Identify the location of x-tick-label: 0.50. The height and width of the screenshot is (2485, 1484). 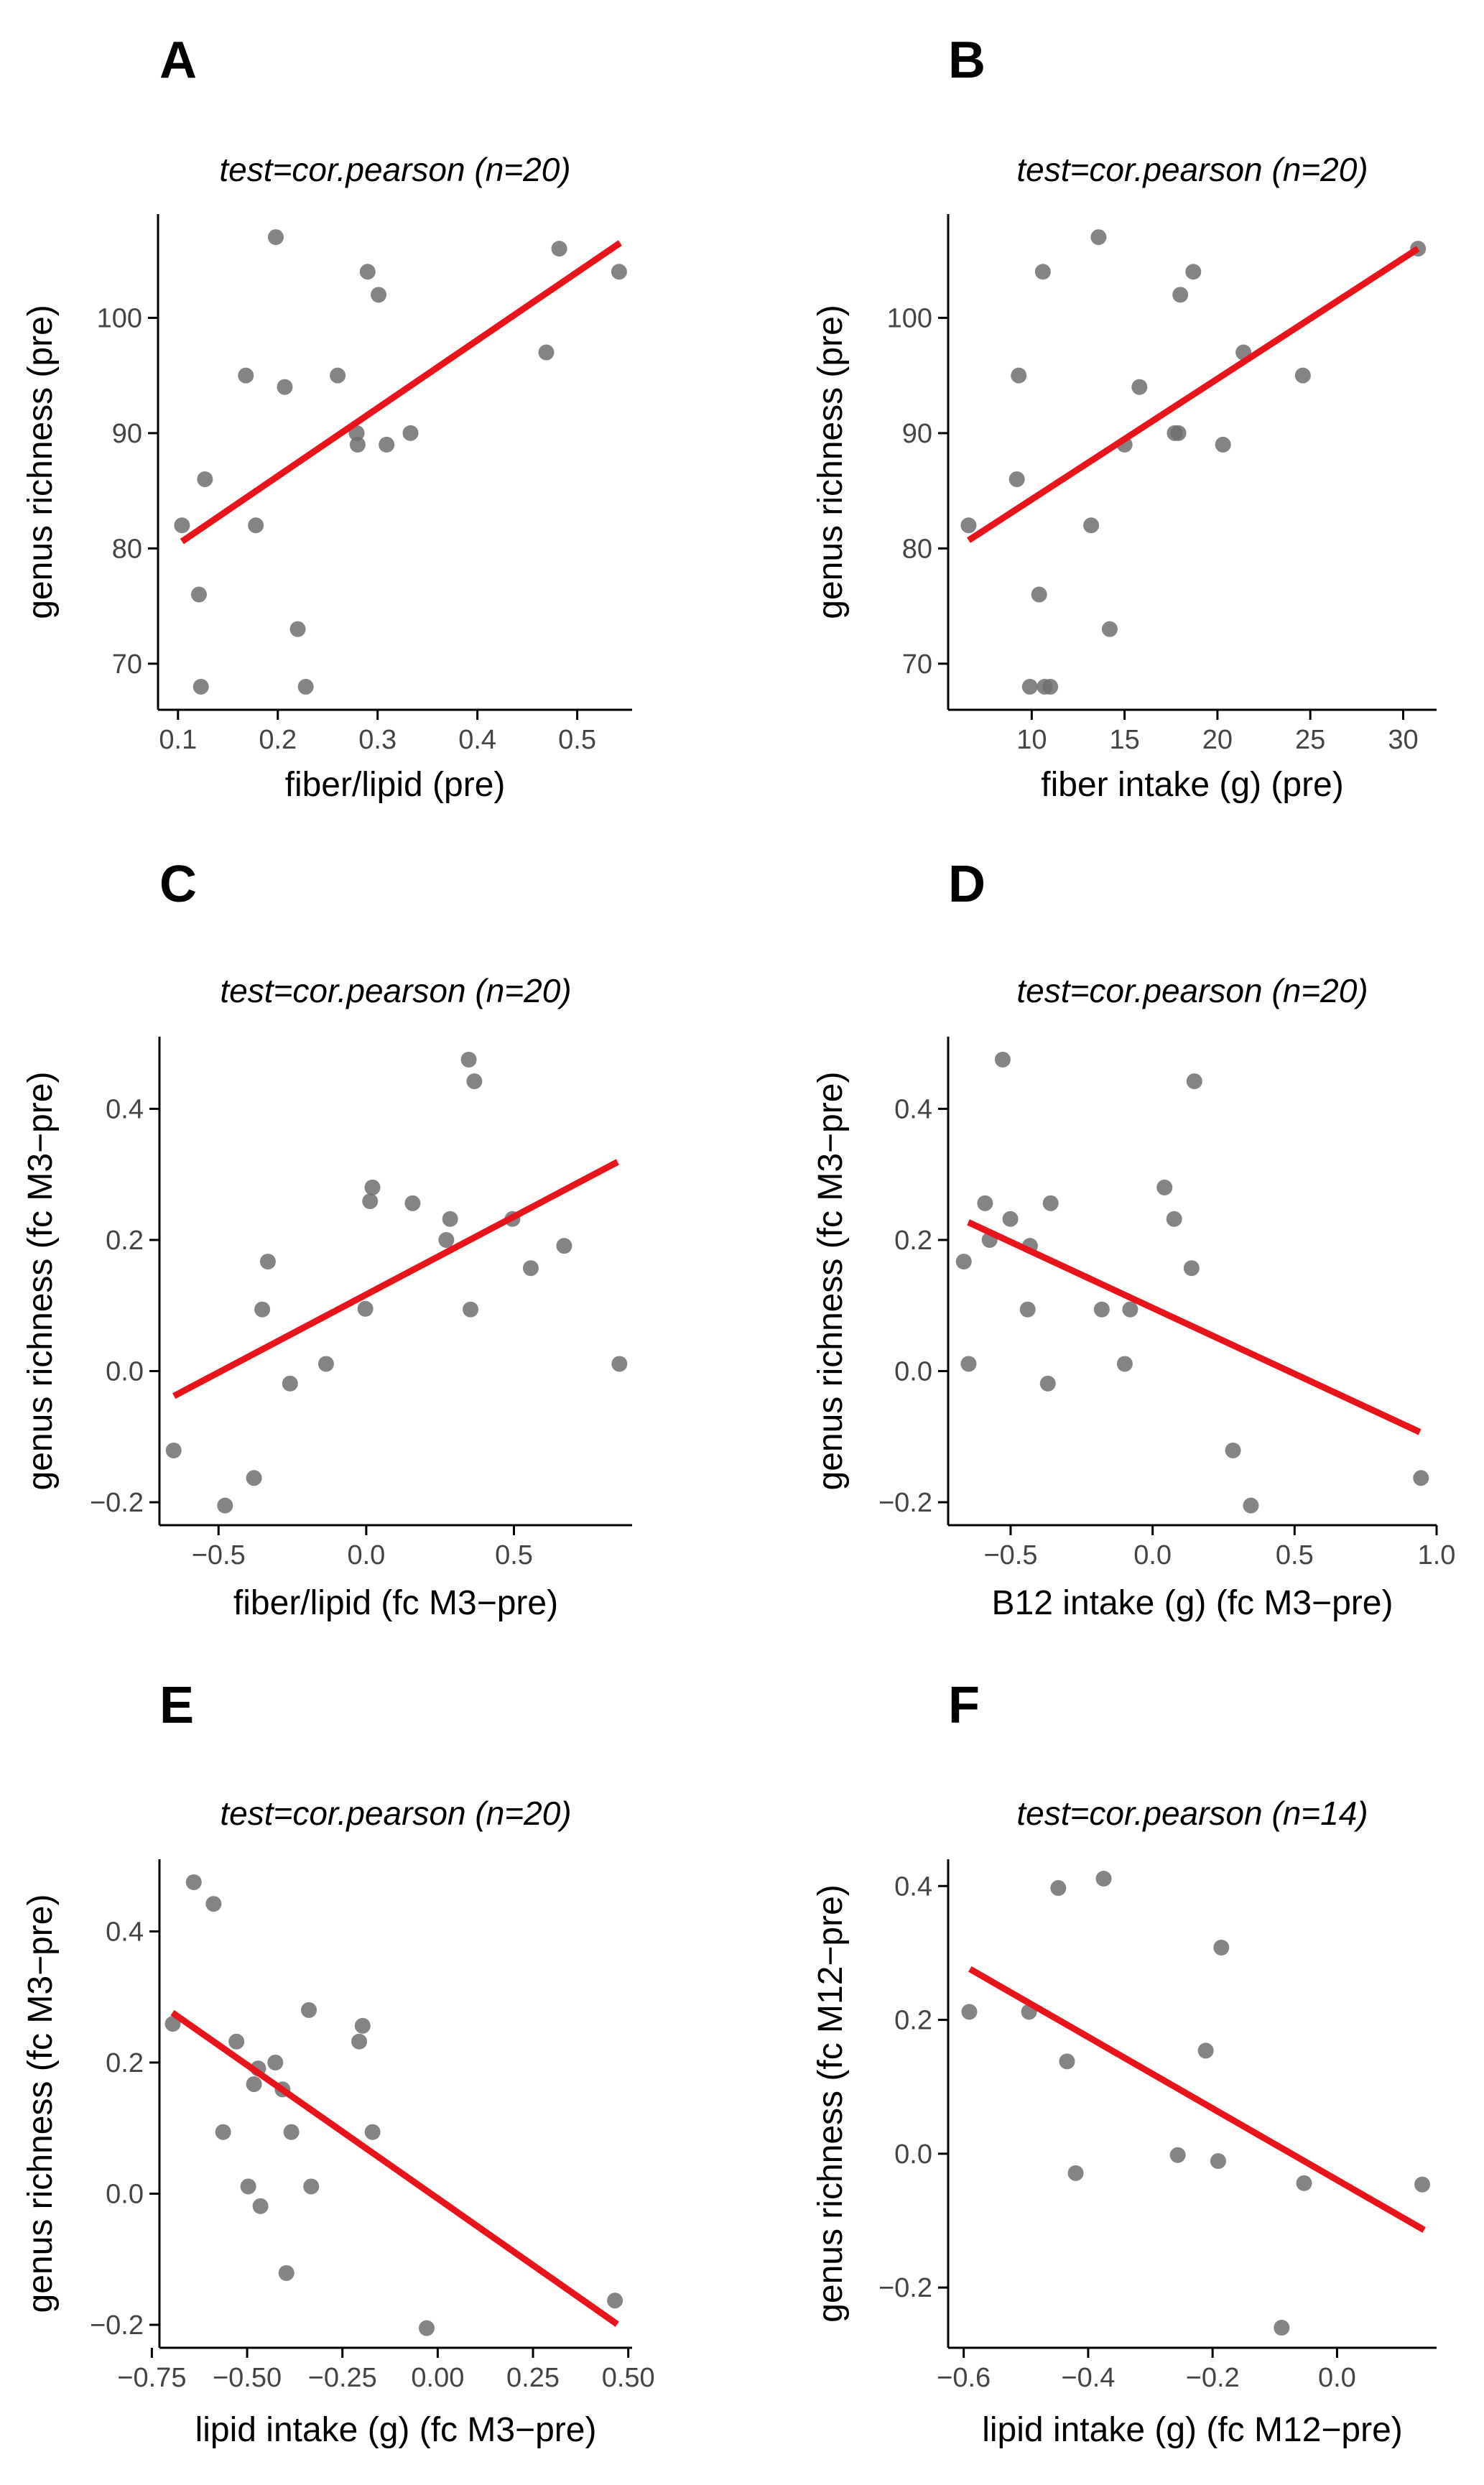
(628, 2378).